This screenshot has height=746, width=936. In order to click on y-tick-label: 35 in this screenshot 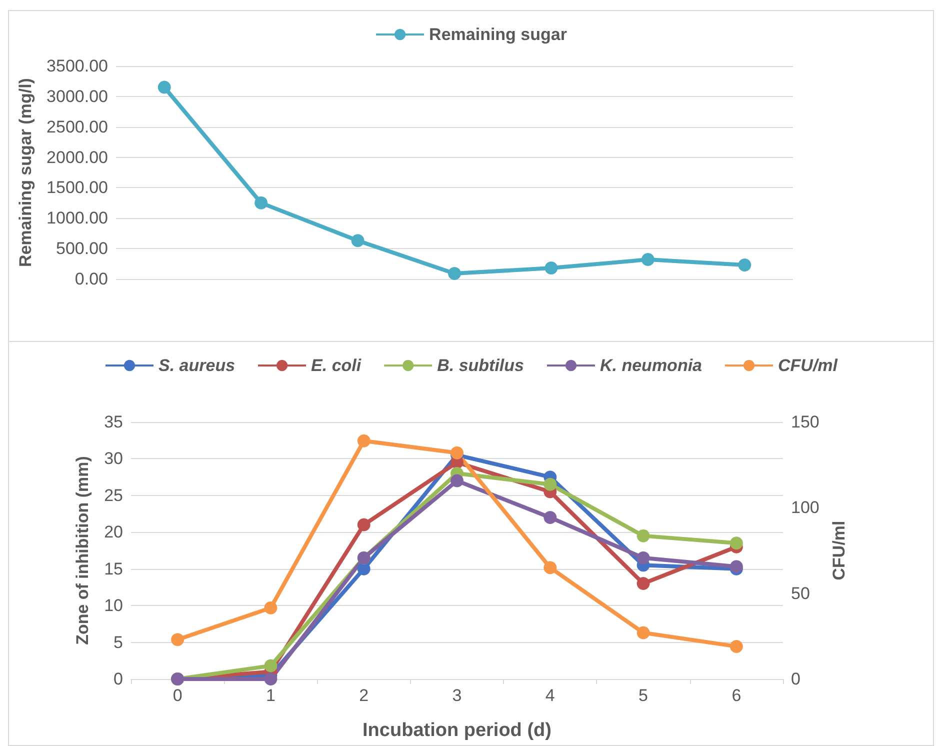, I will do `click(113, 422)`.